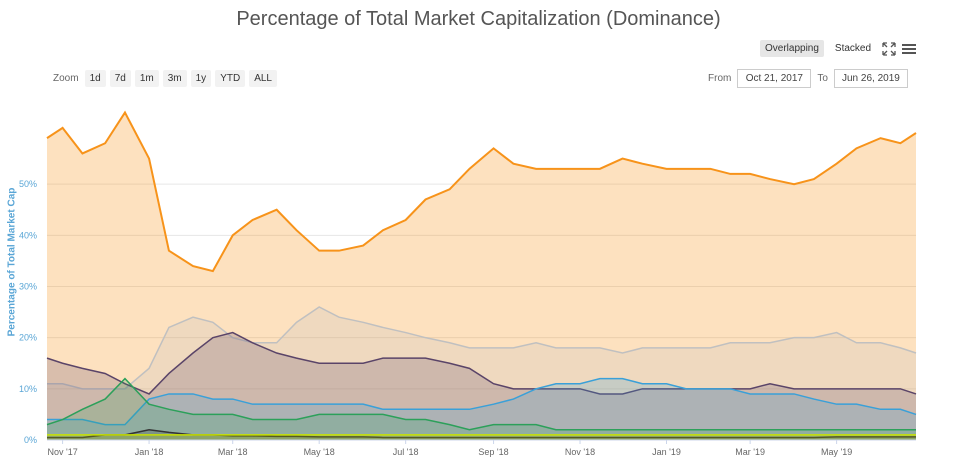 Image resolution: width=957 pixels, height=467 pixels. What do you see at coordinates (120, 78) in the screenshot?
I see `zoom-7d-button: 7d` at bounding box center [120, 78].